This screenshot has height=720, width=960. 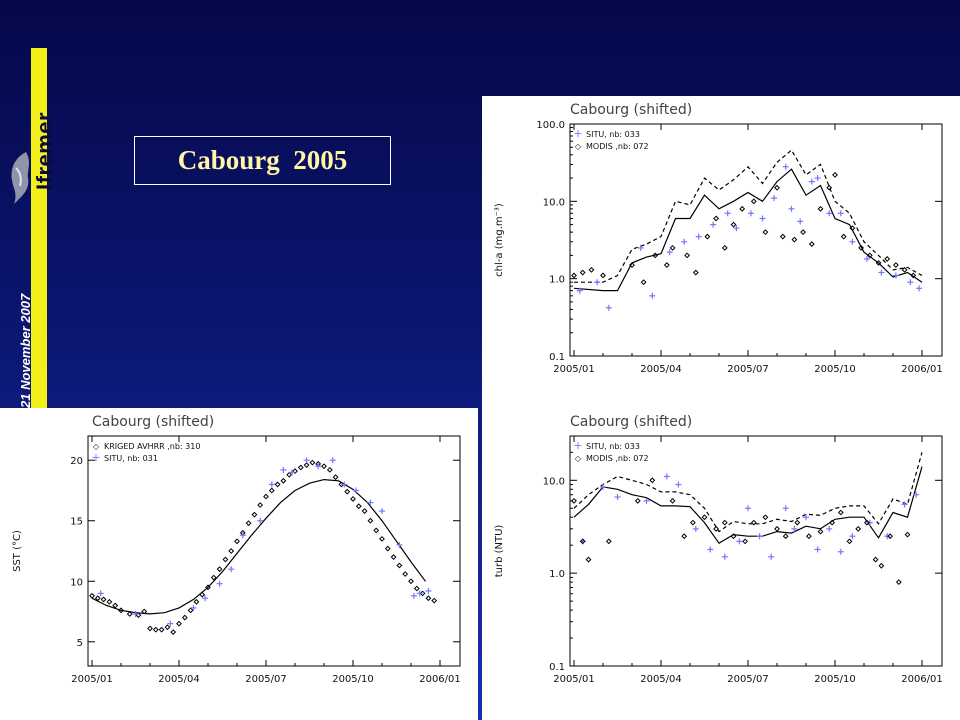 I want to click on y-tick-label: 20, so click(x=76, y=461).